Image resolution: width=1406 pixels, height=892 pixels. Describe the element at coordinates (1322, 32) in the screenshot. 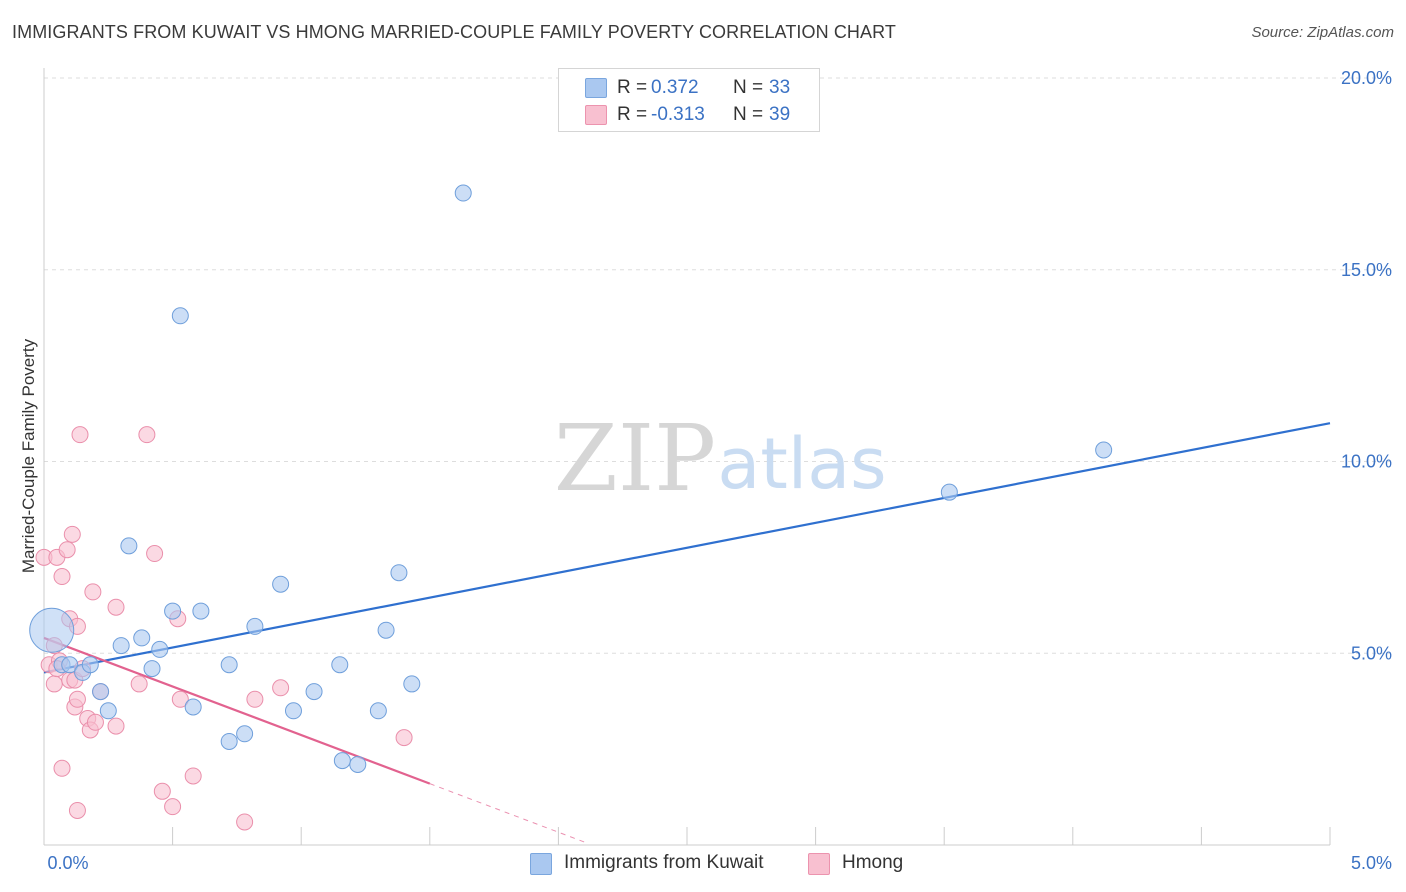

I see `source-label: Source: ZipAtlas.com` at that location.